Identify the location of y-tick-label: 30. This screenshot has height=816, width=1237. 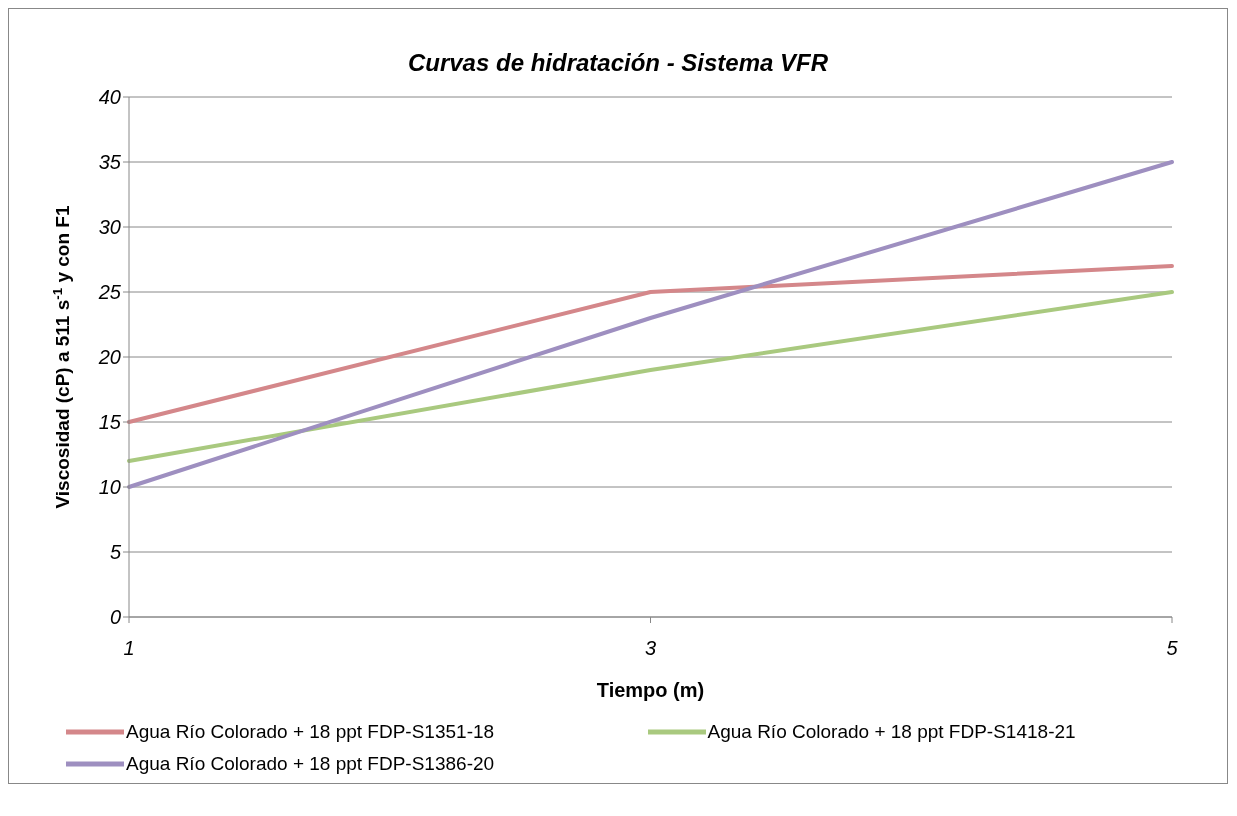
(109, 227).